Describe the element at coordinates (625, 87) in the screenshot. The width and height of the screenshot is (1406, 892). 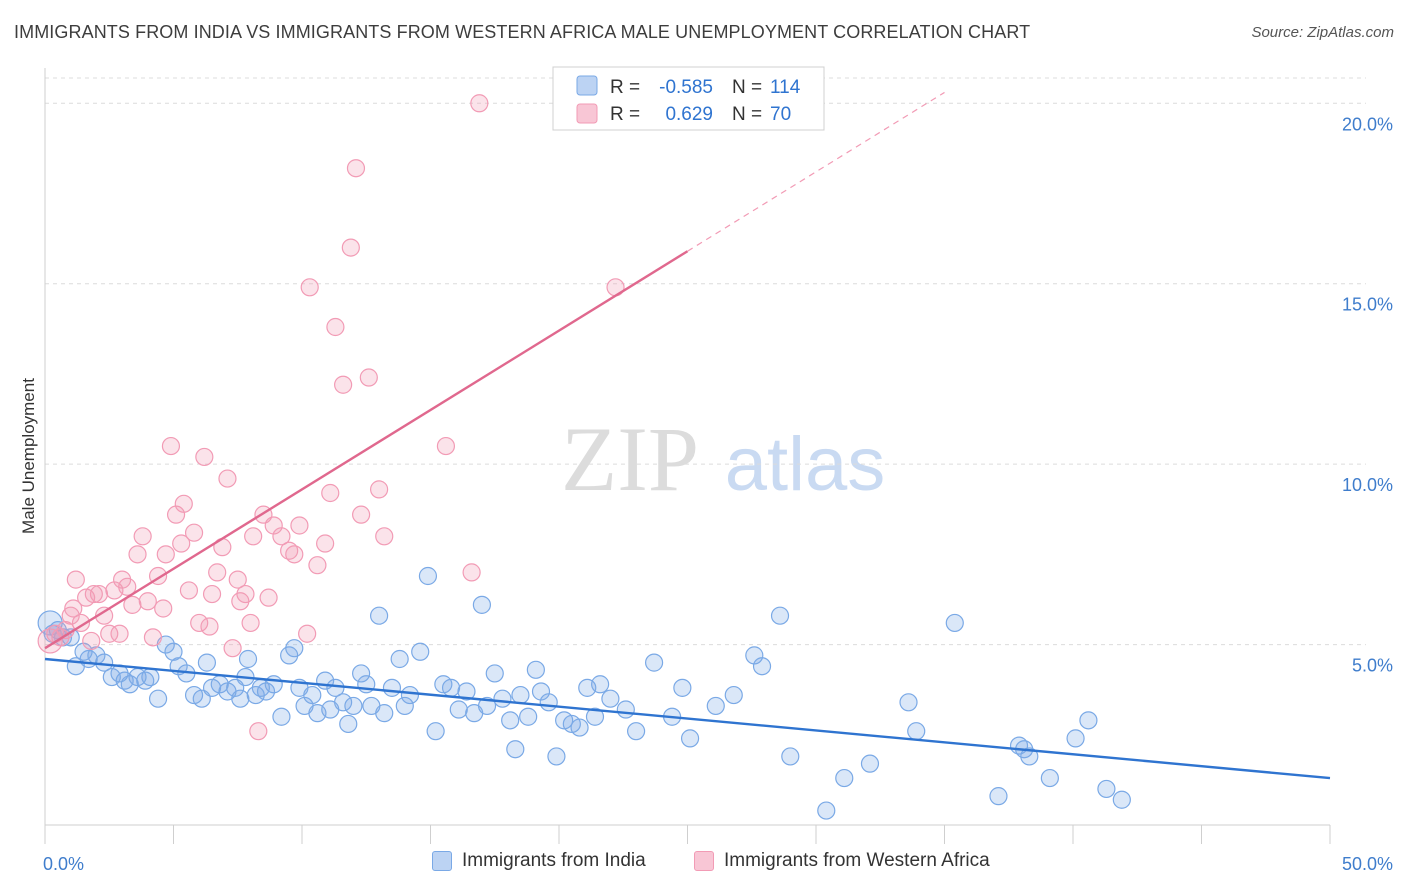
I see `india-r-label: R =` at that location.